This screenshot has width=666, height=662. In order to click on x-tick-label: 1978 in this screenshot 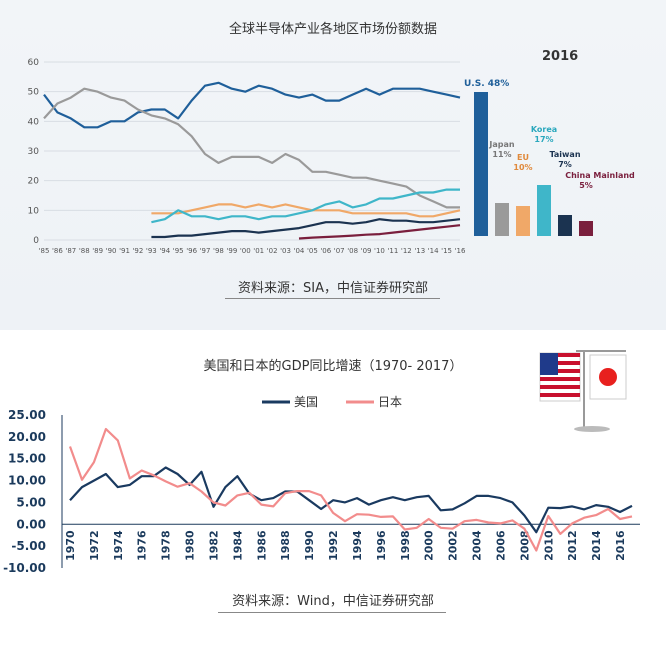, I will do `click(166, 545)`.